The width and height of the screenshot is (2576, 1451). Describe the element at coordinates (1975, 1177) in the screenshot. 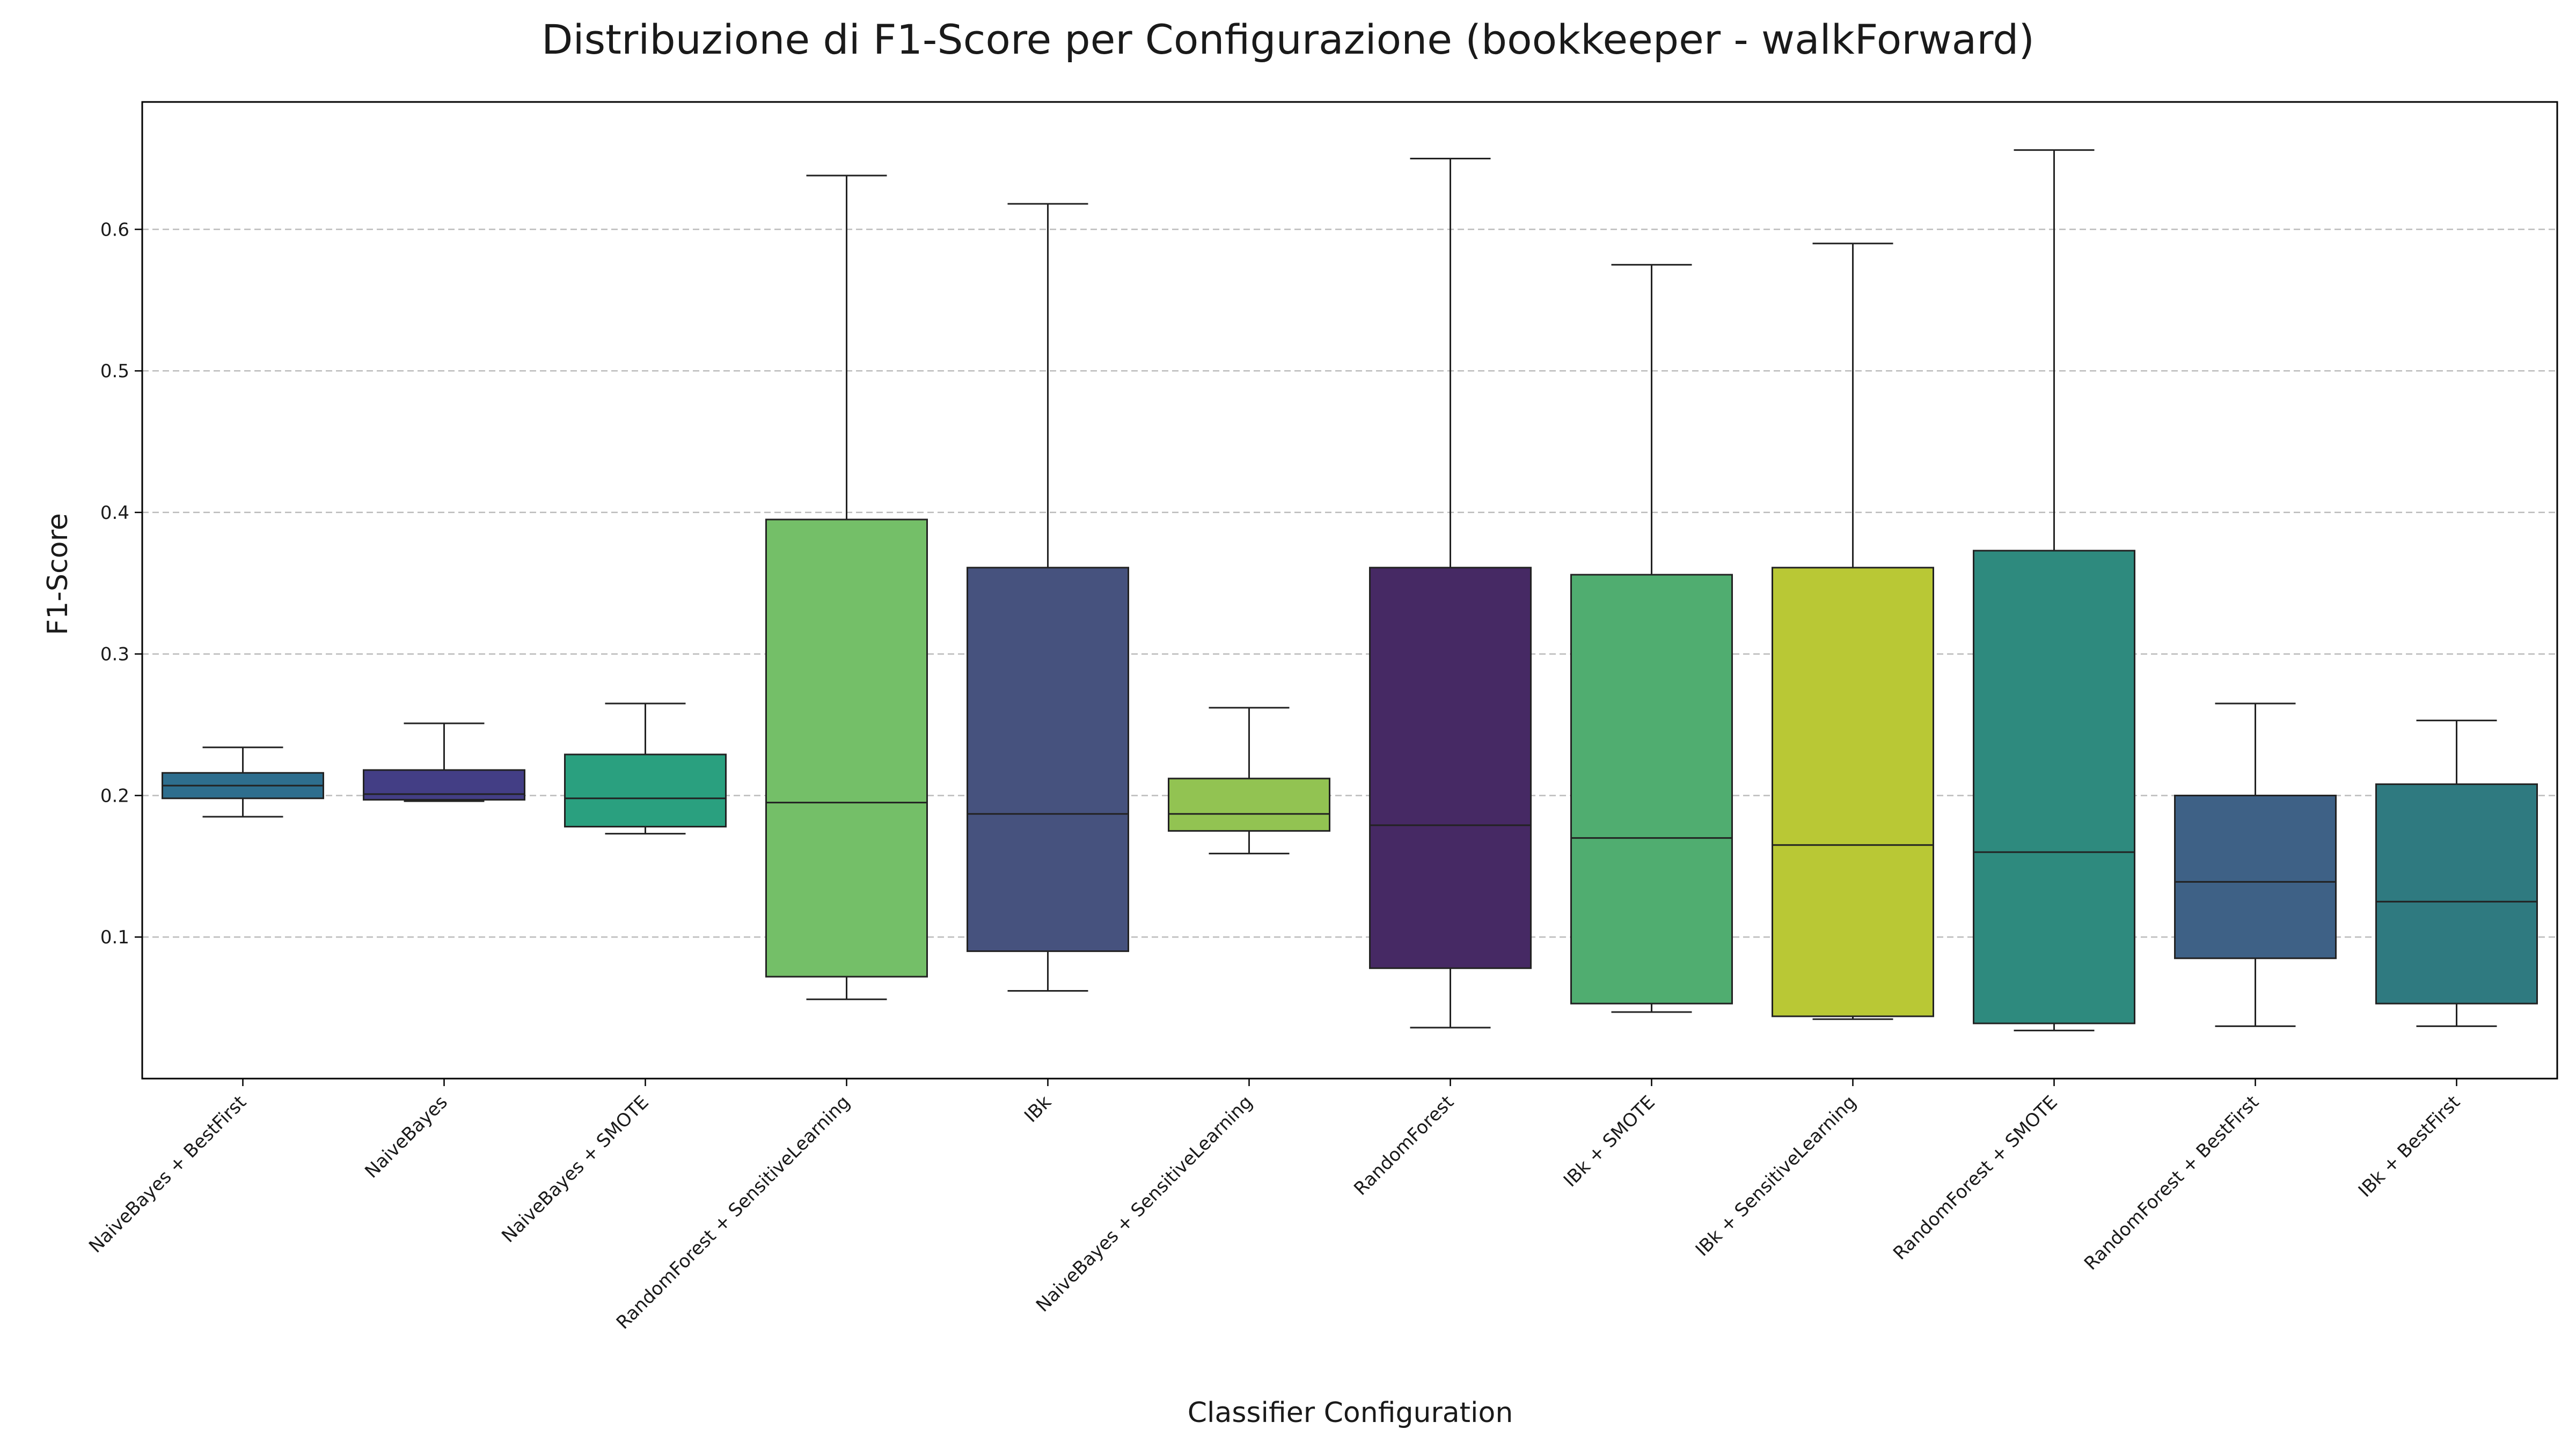

I see `x-tick-label: RandomForest + SMOTE` at that location.